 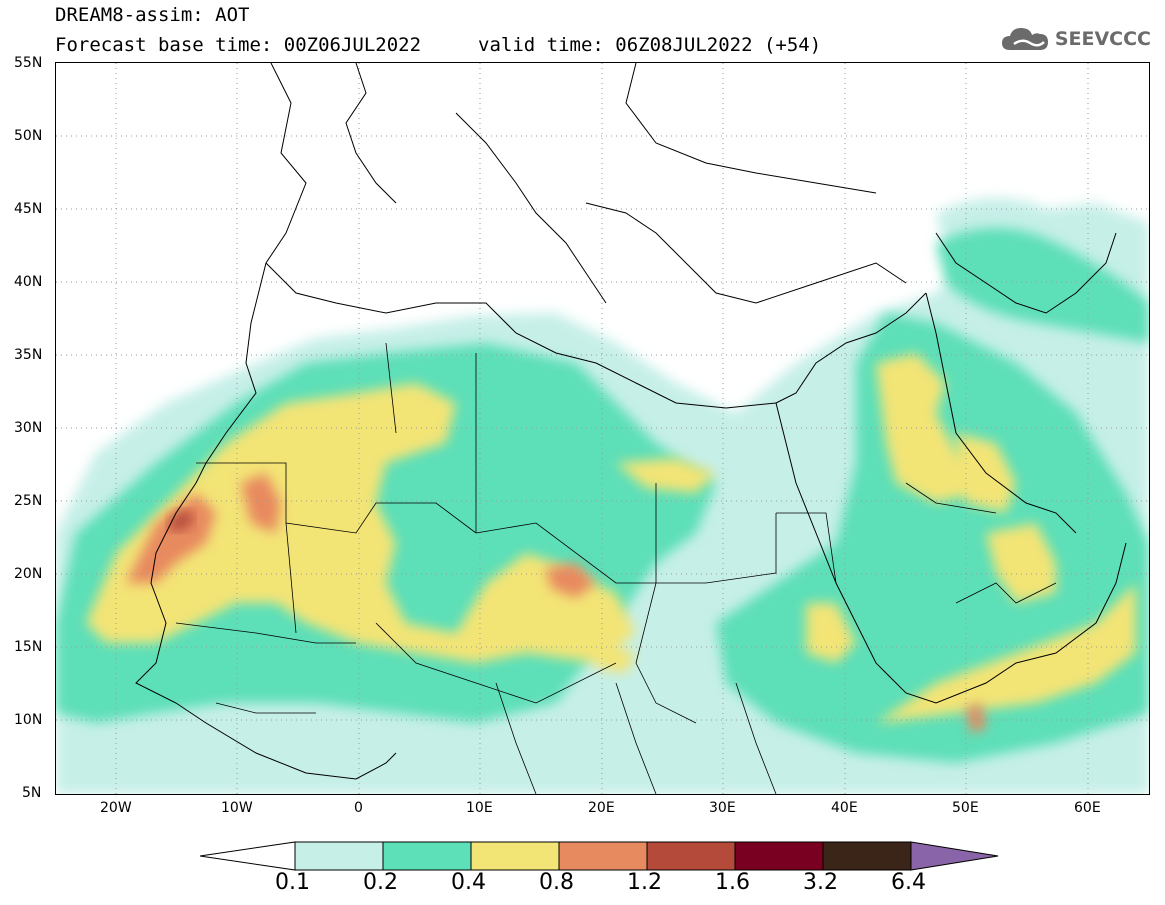 What do you see at coordinates (248, 856) in the screenshot?
I see `colorbar-arrow-low` at bounding box center [248, 856].